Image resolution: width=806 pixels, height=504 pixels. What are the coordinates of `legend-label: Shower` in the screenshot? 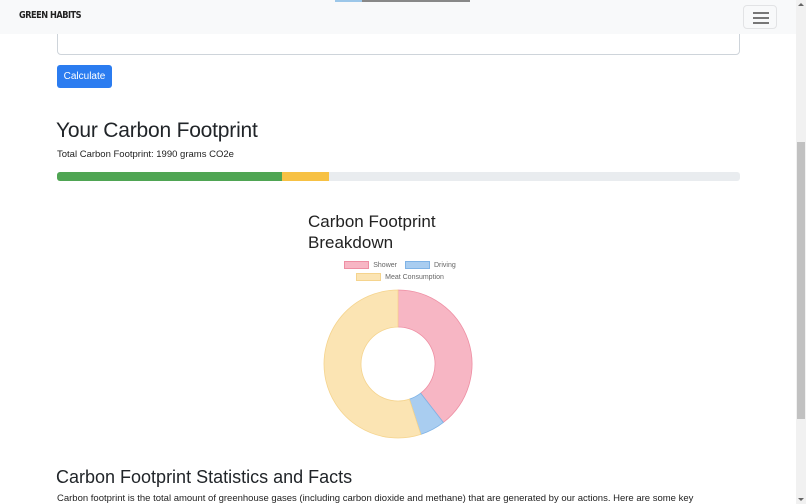 It's located at (385, 265).